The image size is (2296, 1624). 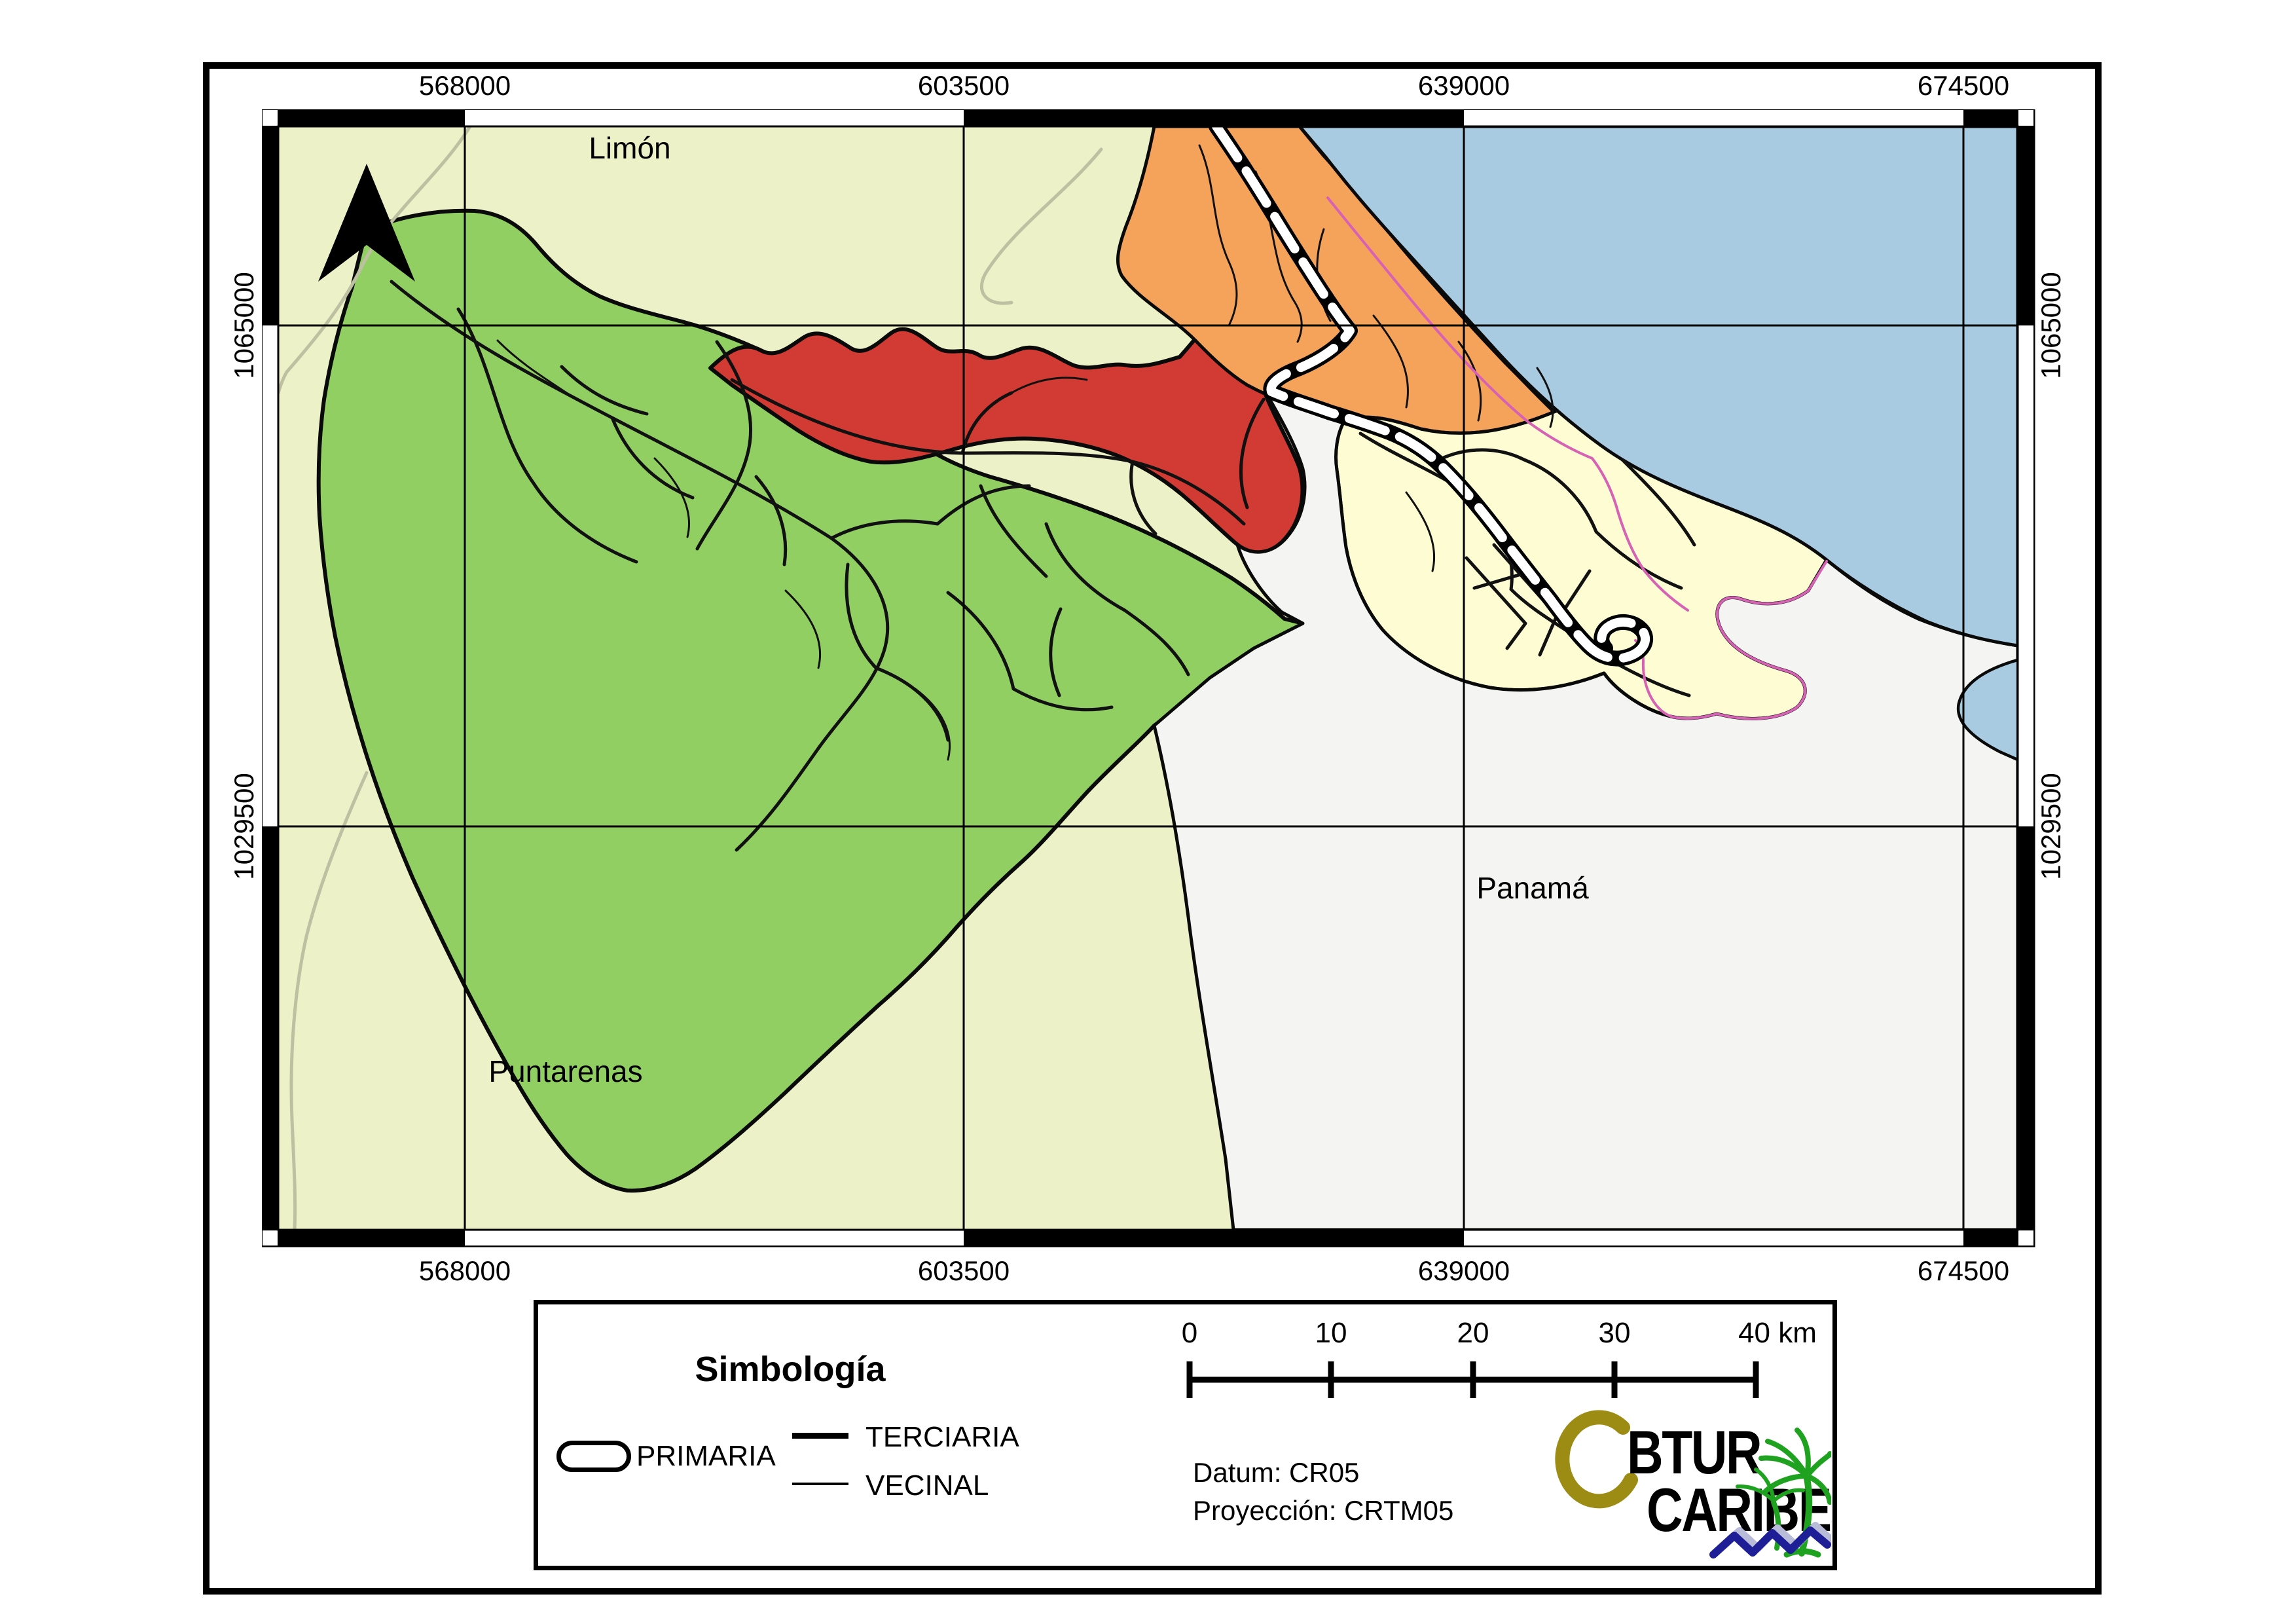 I want to click on grid-label-bottom-2: 603500, so click(x=963, y=1270).